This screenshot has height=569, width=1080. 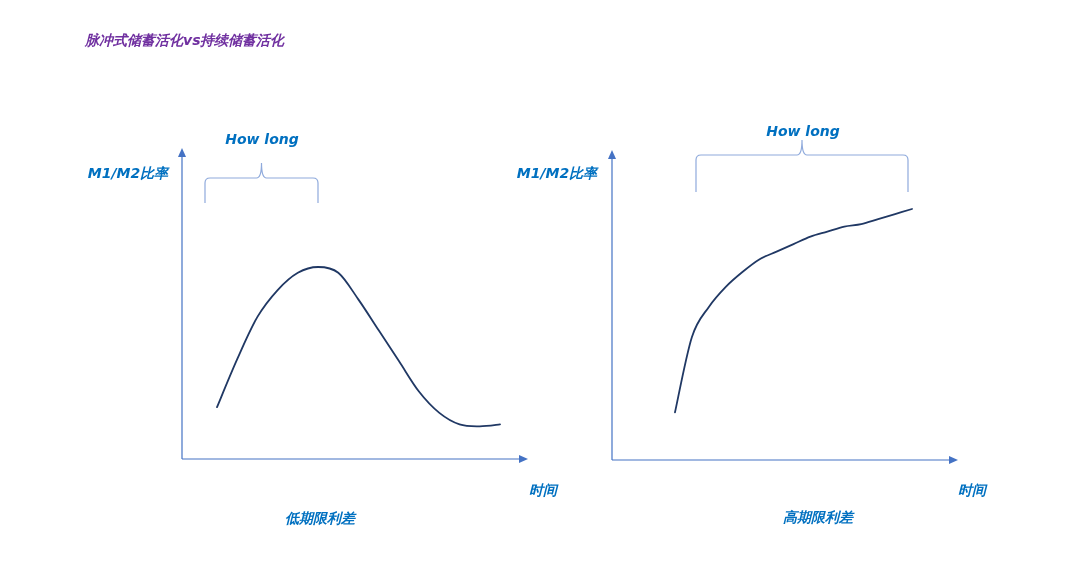 What do you see at coordinates (321, 518) in the screenshot?
I see `text: 低期限利差` at bounding box center [321, 518].